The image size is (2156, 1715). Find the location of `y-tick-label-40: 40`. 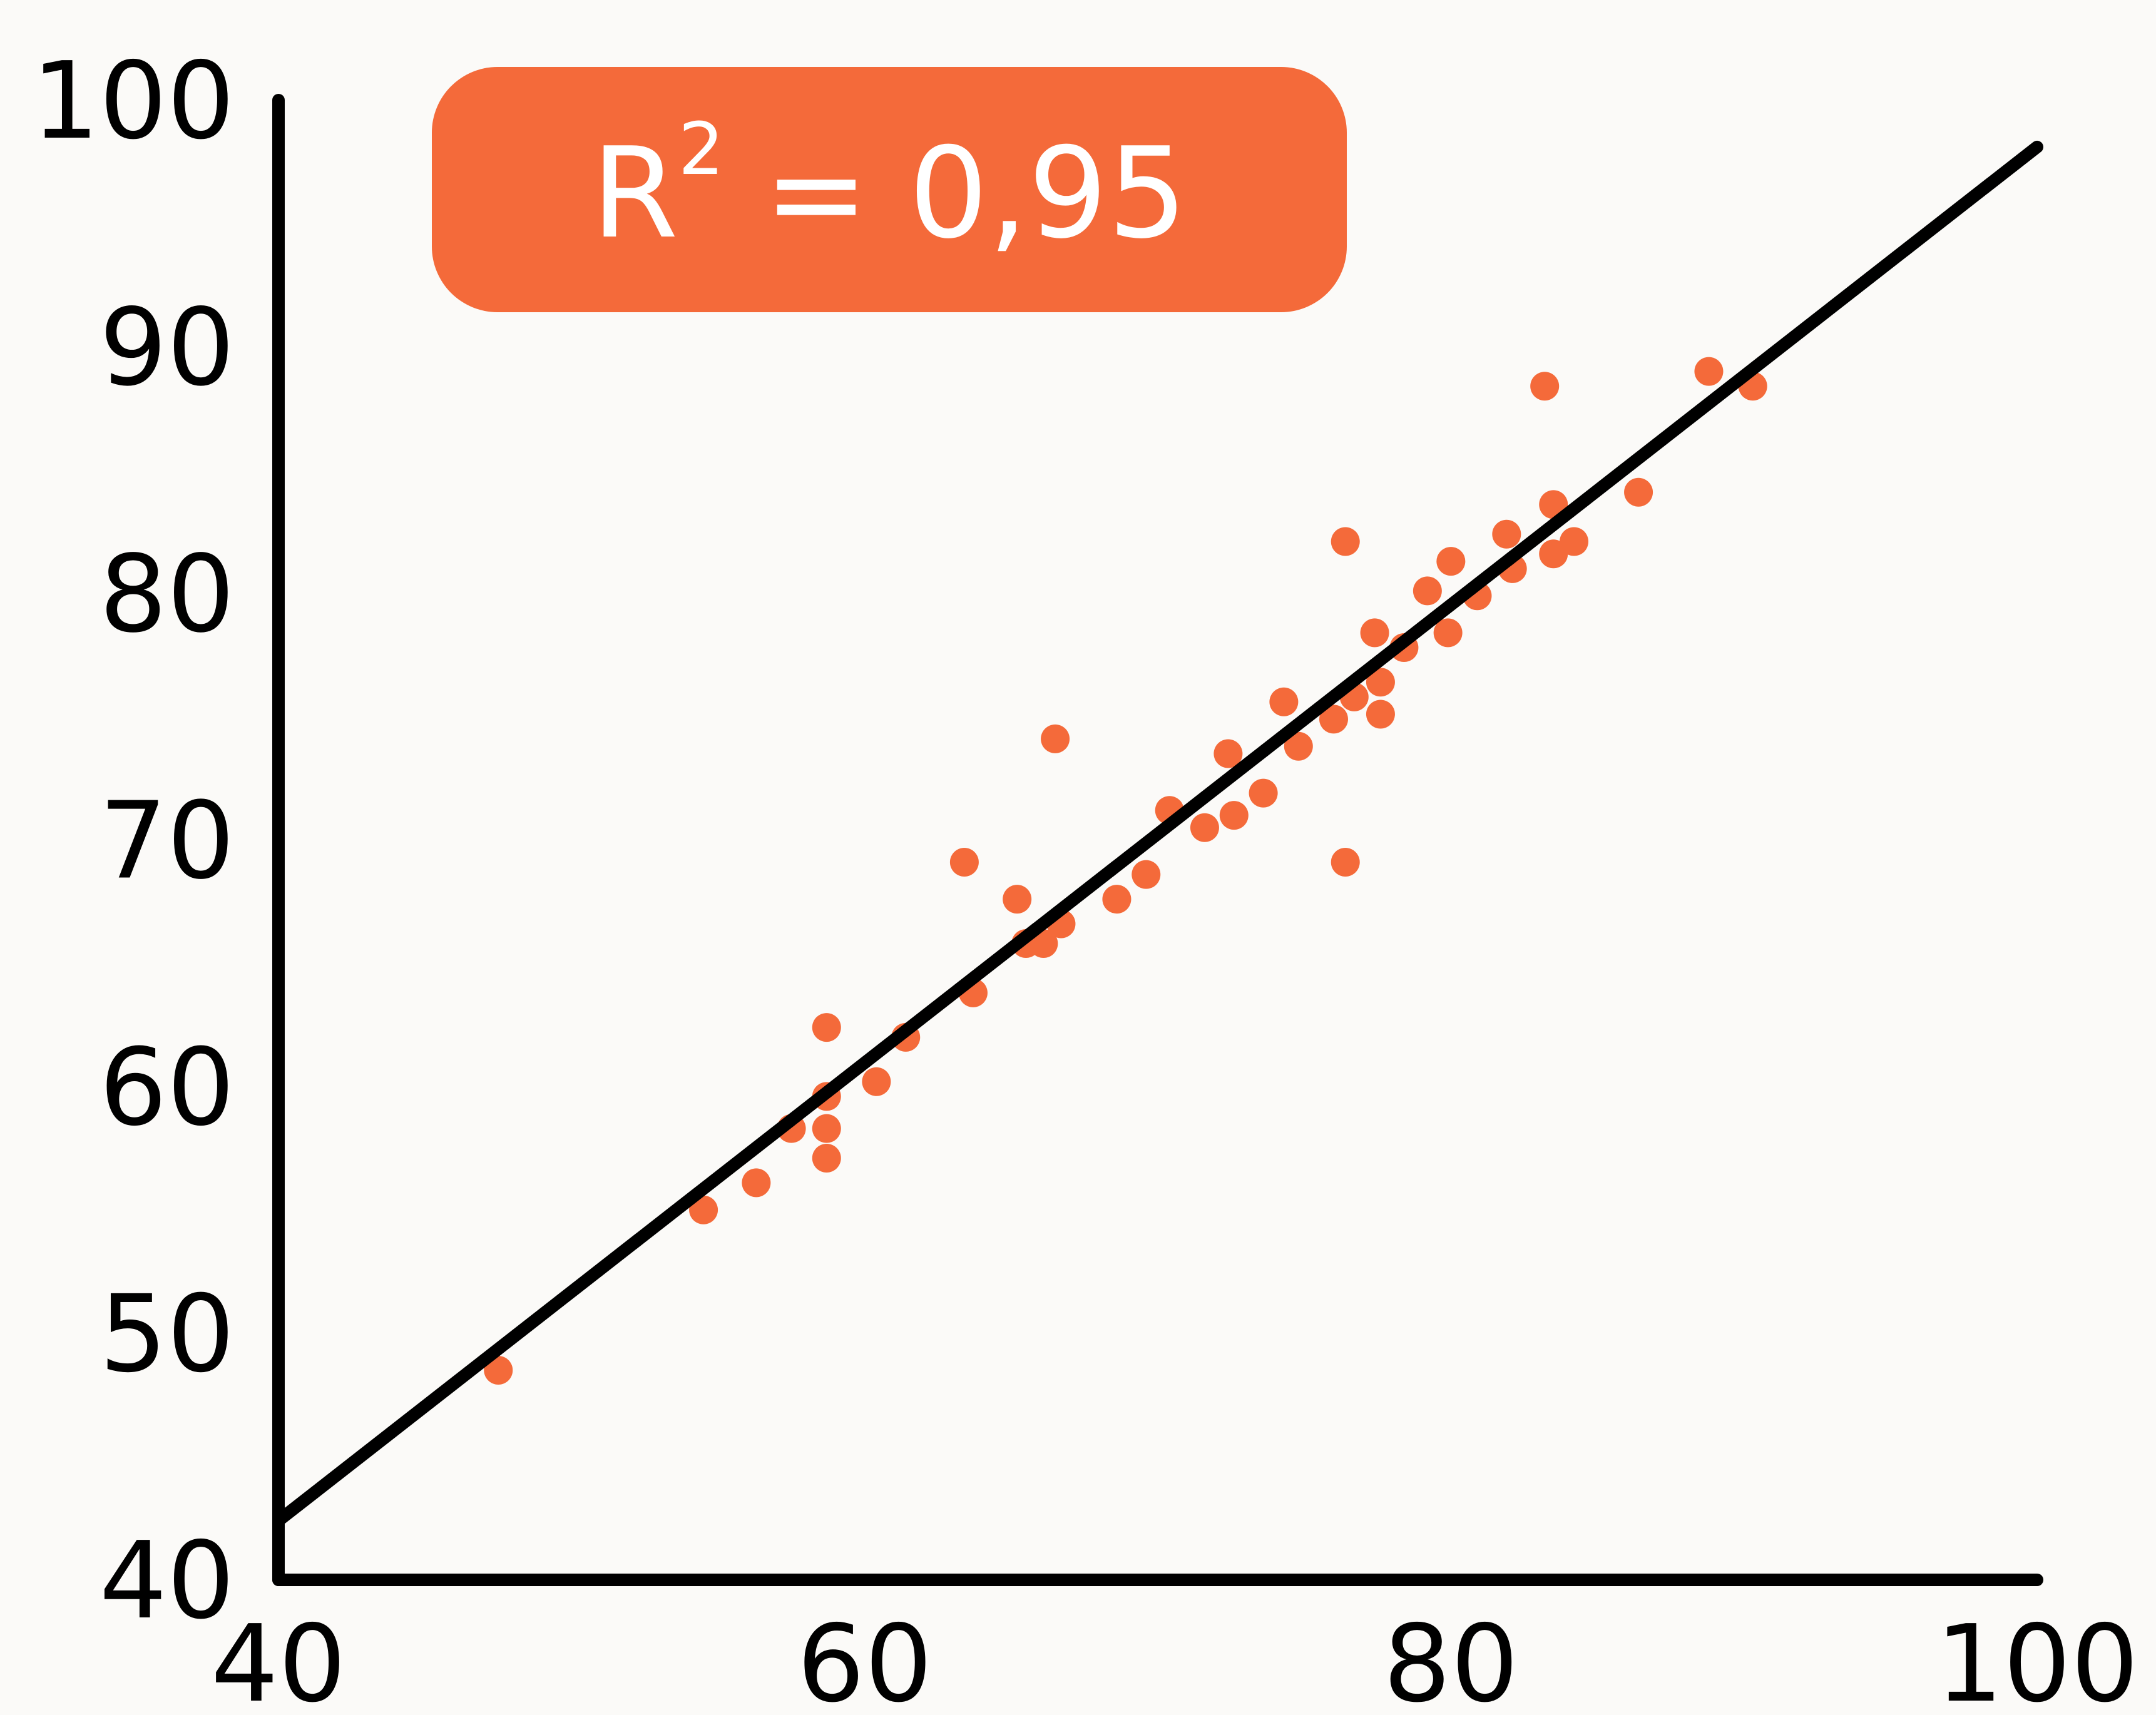

y-tick-label-40: 40 is located at coordinates (167, 1581).